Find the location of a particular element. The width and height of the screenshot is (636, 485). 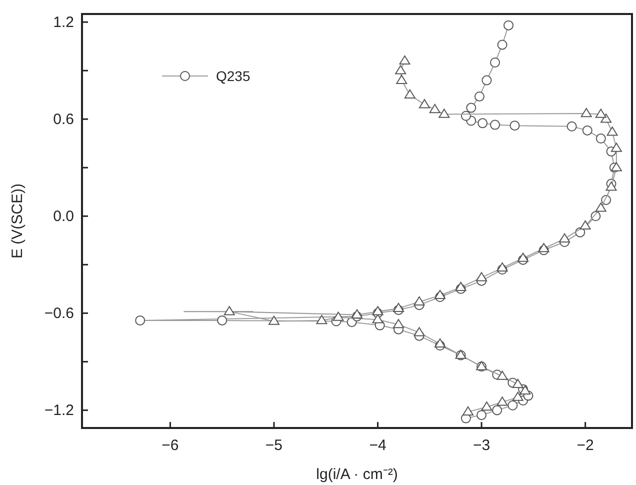

y-tick-label: −1.2 is located at coordinates (59, 411).